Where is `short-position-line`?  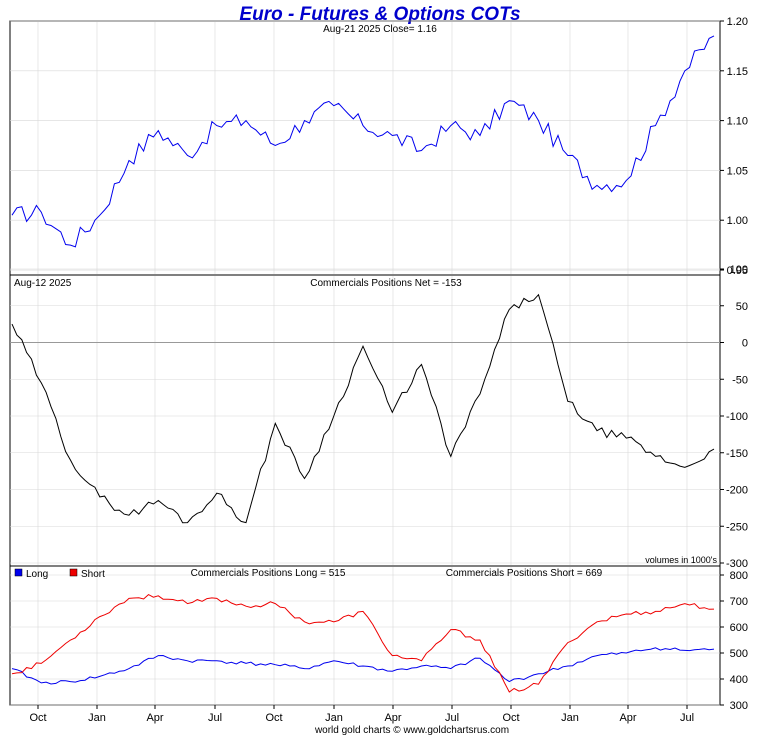
short-position-line is located at coordinates (363, 643).